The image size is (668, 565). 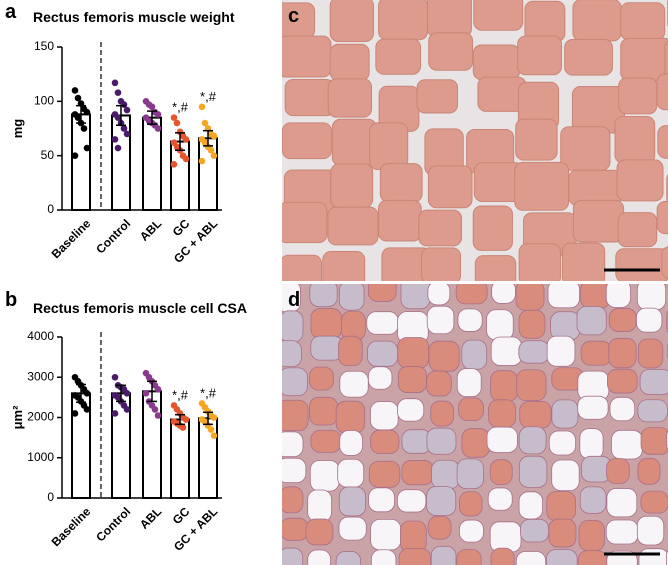 What do you see at coordinates (150, 517) in the screenshot?
I see `x-tick-label: ABL` at bounding box center [150, 517].